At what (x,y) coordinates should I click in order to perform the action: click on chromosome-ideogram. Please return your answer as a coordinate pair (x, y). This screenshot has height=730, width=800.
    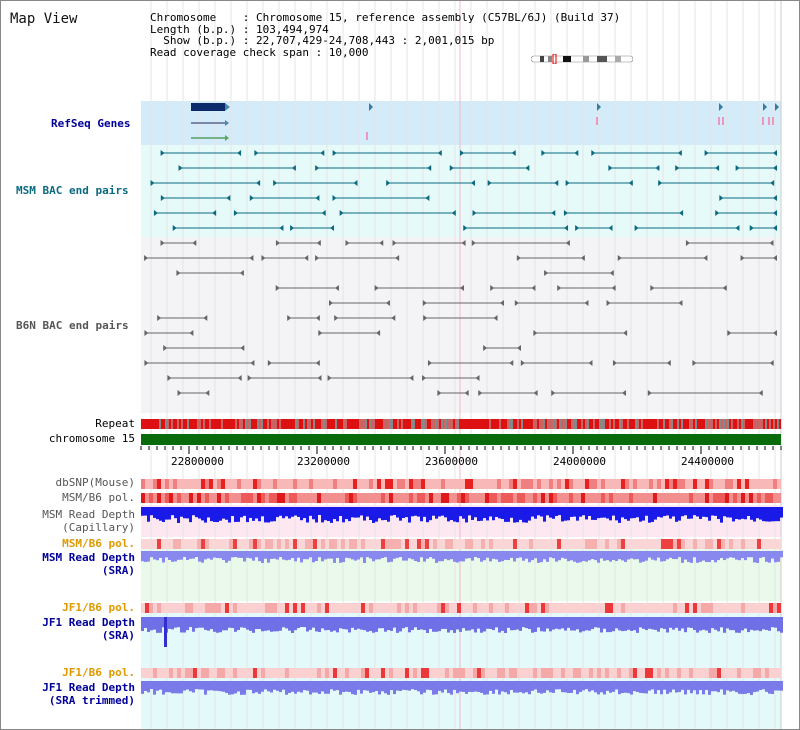
    Looking at the image, I should click on (582, 59).